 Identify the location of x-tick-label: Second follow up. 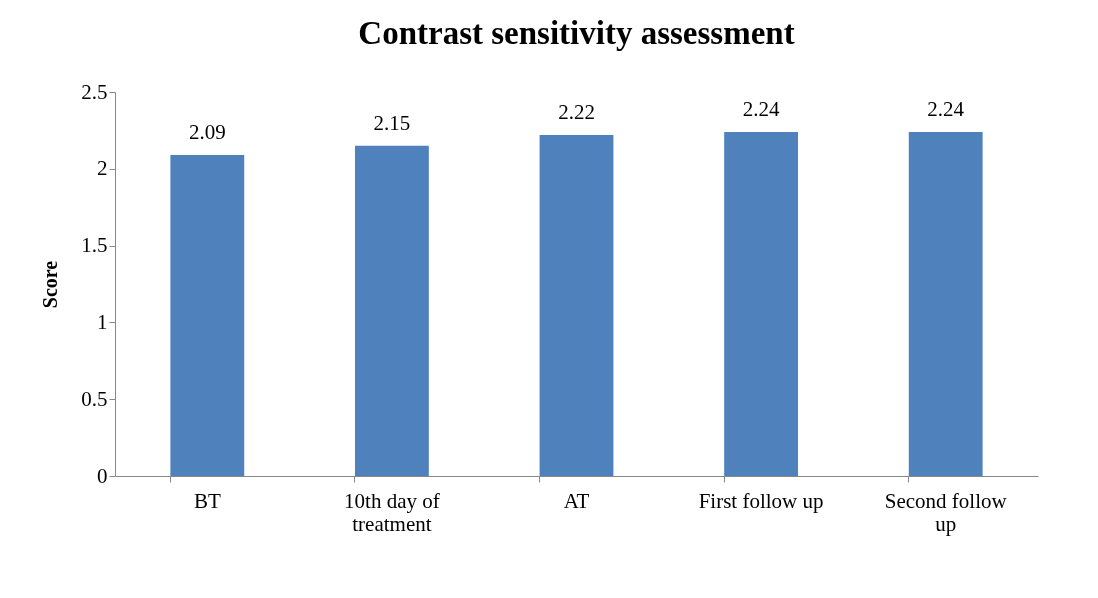
(946, 512).